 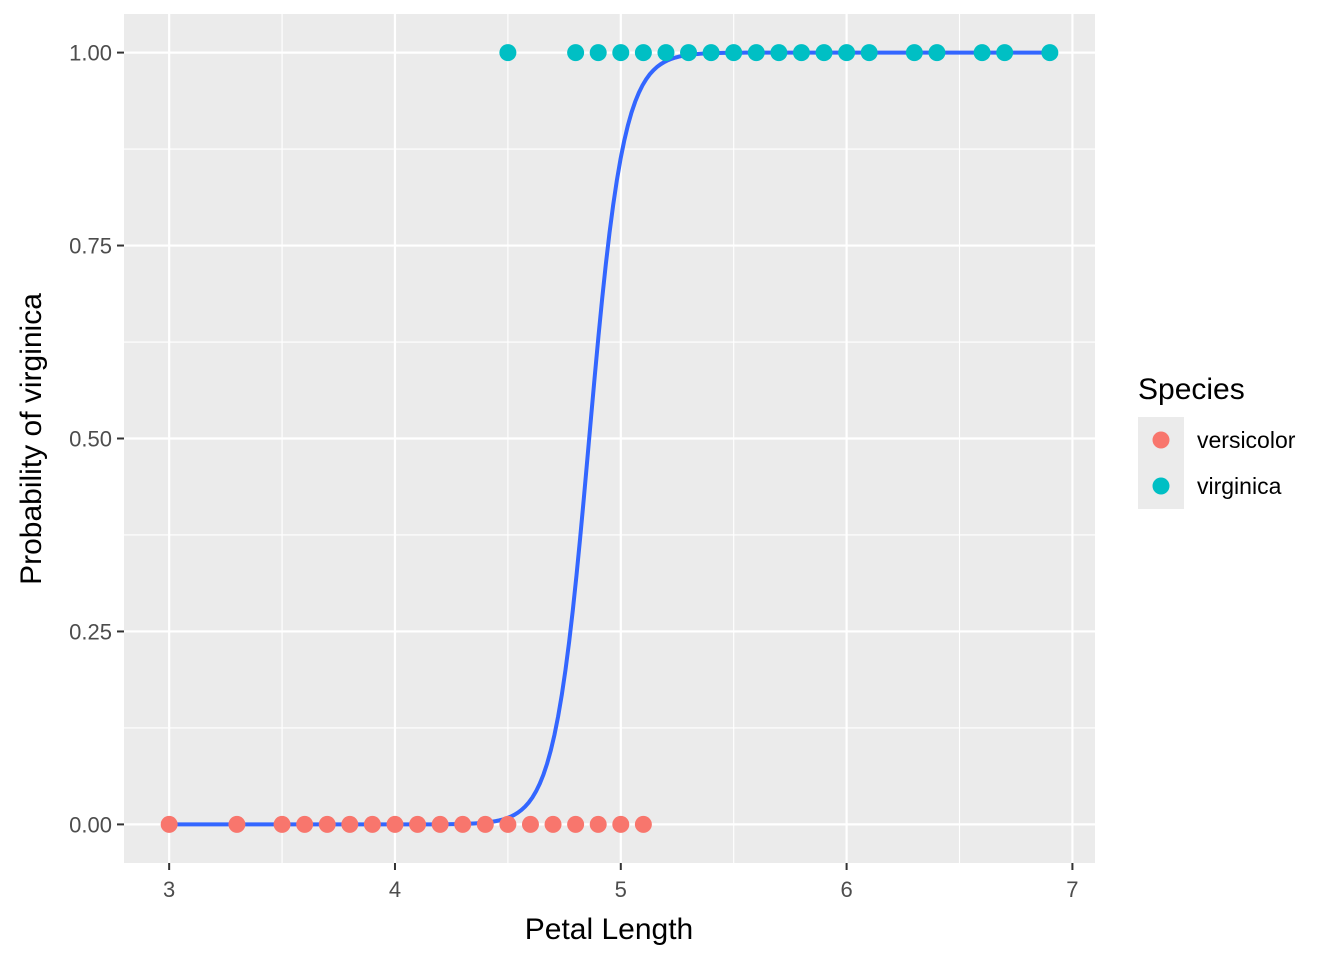 I want to click on x-tick-label: 7, so click(x=1072, y=889).